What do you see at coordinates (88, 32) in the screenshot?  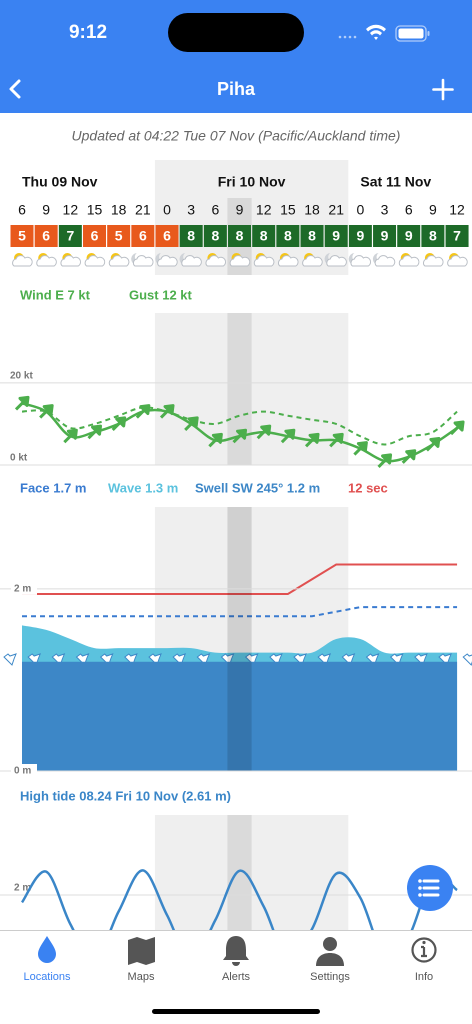 I see `status-time: 9:12` at bounding box center [88, 32].